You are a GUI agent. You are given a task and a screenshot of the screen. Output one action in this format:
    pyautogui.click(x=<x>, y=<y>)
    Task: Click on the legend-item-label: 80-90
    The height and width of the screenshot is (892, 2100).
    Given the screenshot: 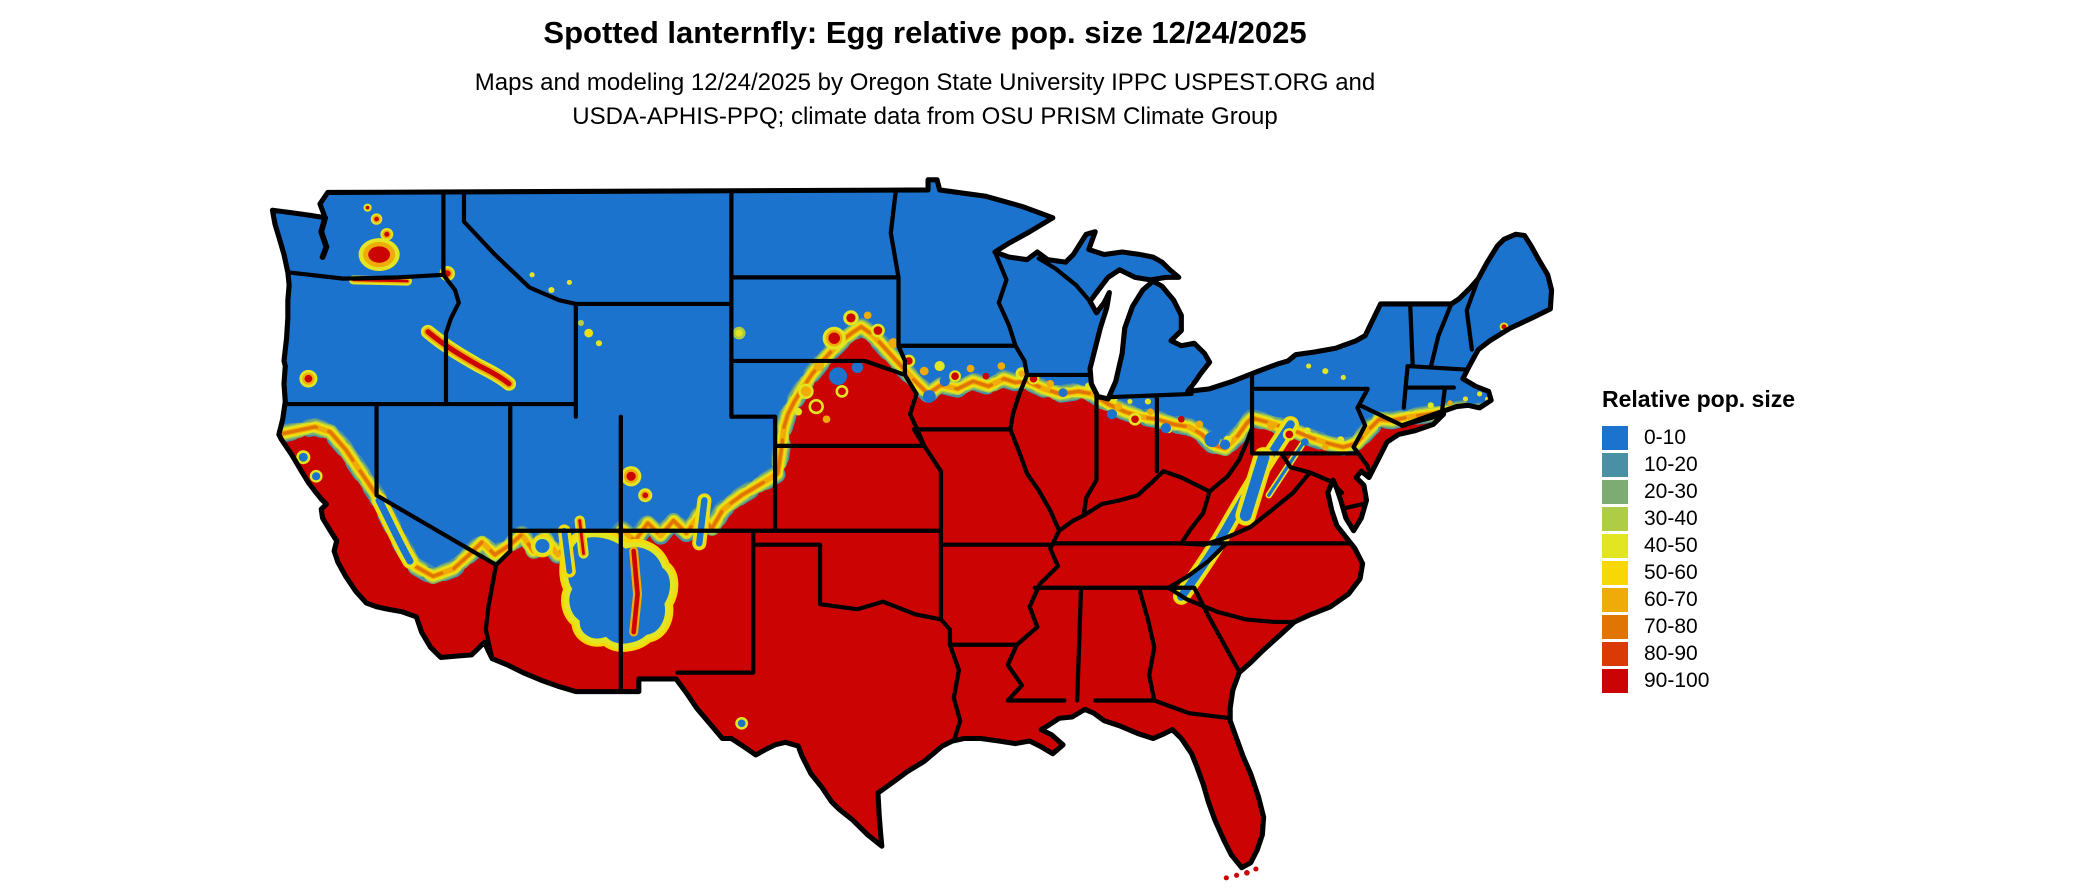 What is the action you would take?
    pyautogui.click(x=1671, y=653)
    